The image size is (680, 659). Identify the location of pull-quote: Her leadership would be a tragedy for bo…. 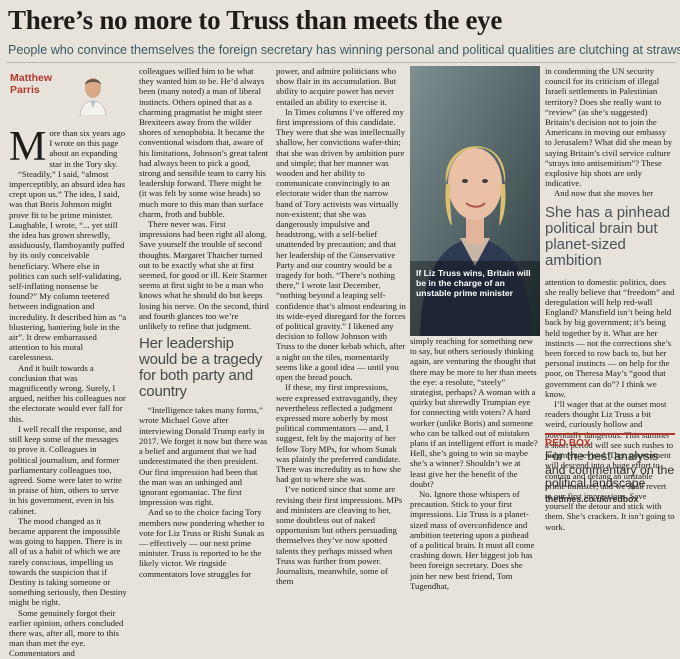
(201, 368).